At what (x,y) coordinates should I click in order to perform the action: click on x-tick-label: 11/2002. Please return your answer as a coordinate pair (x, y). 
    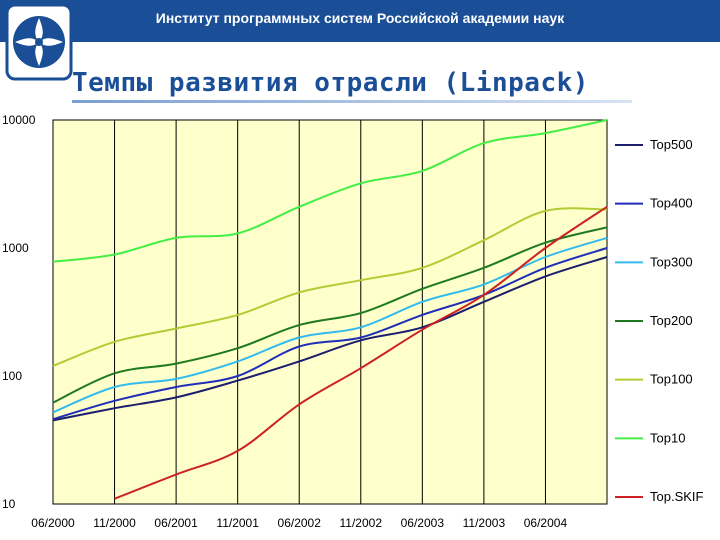
    Looking at the image, I should click on (361, 523).